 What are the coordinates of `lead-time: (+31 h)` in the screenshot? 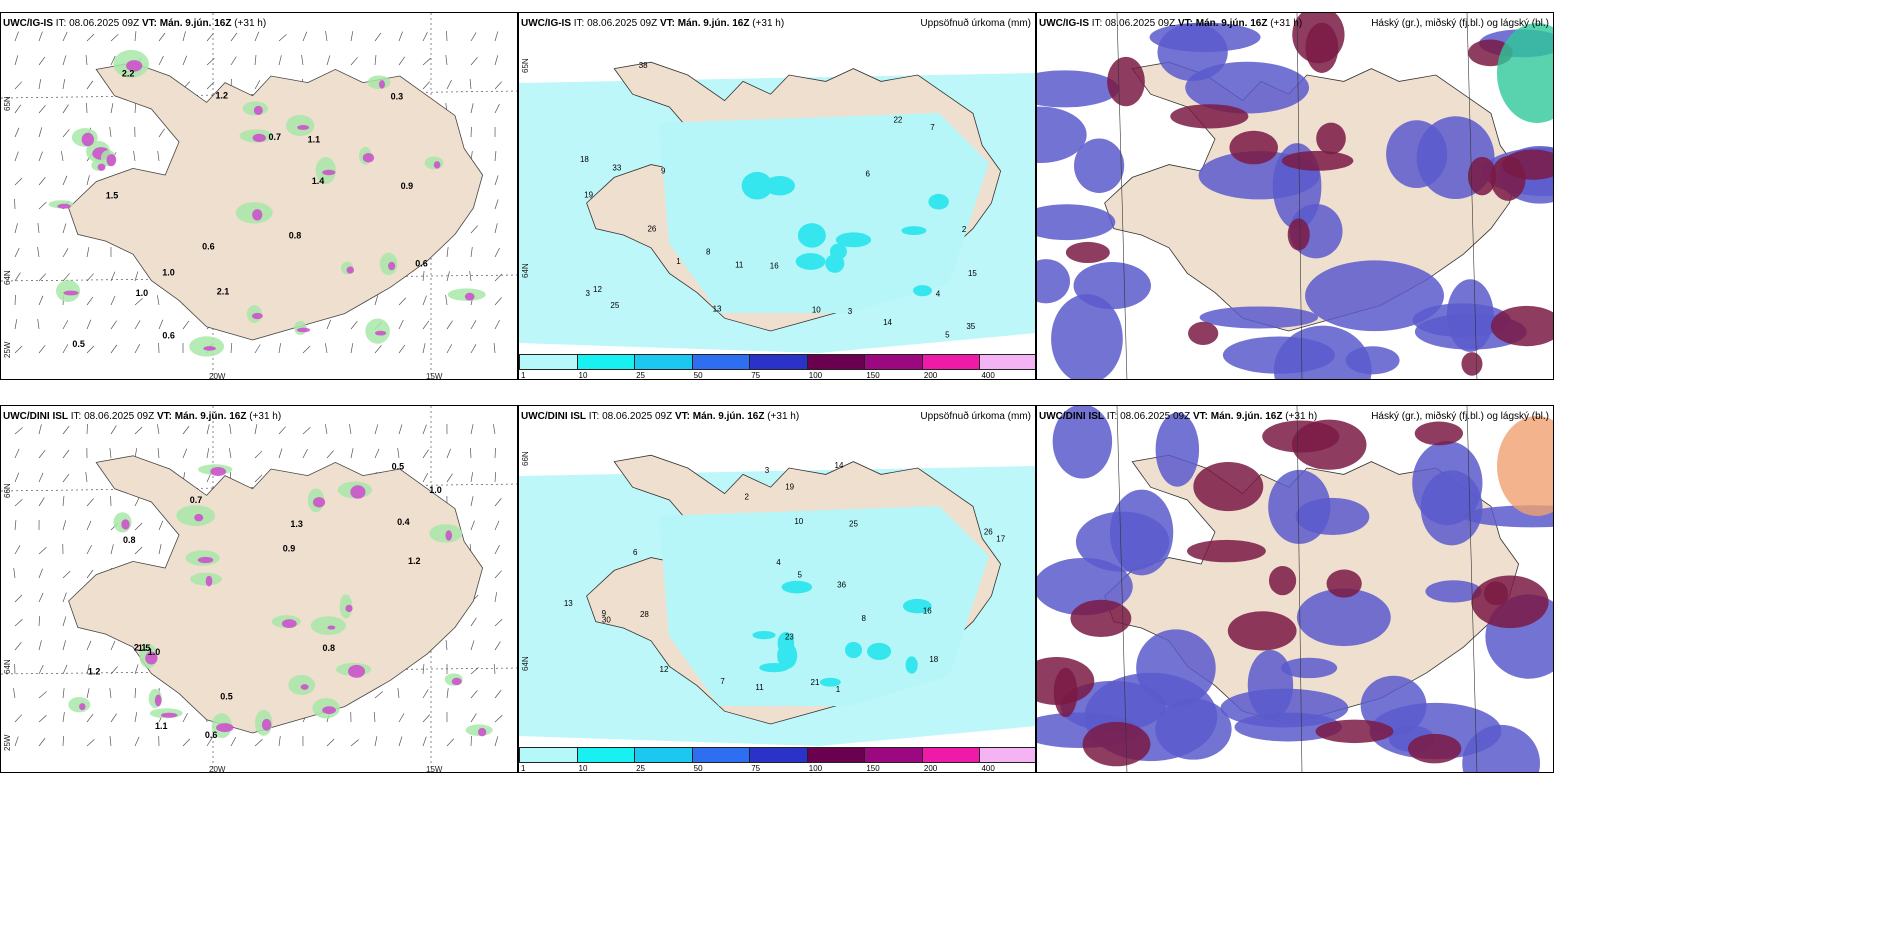 It's located at (1301, 416).